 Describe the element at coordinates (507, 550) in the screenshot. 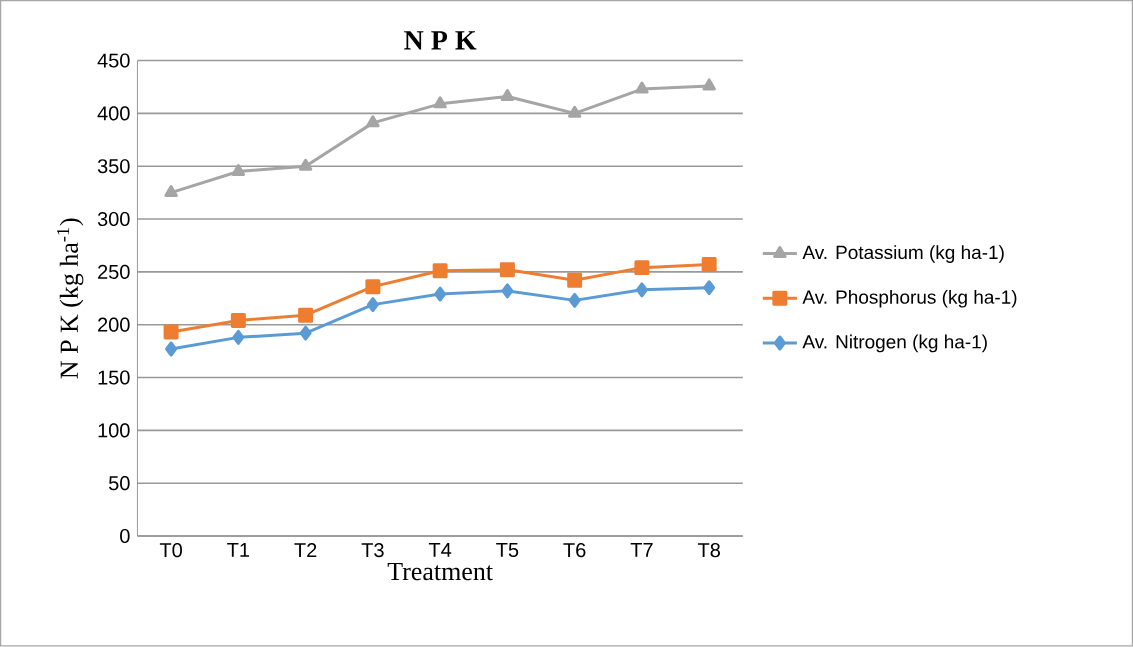

I see `x-tick-label: T5` at that location.